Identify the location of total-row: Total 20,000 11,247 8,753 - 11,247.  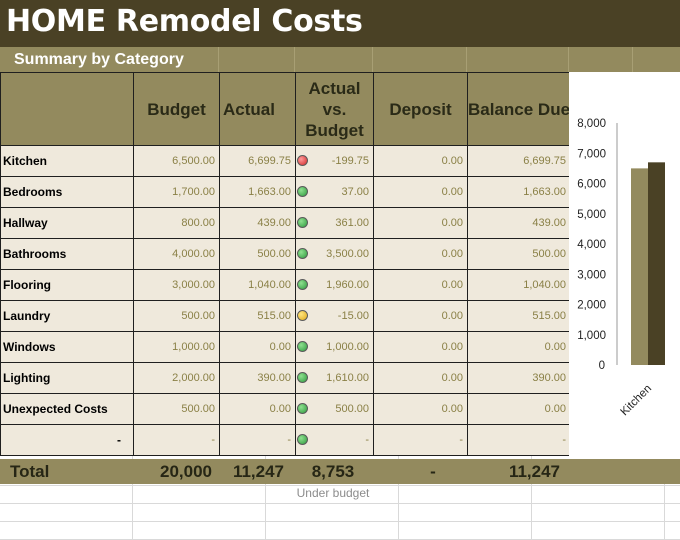
(340, 471).